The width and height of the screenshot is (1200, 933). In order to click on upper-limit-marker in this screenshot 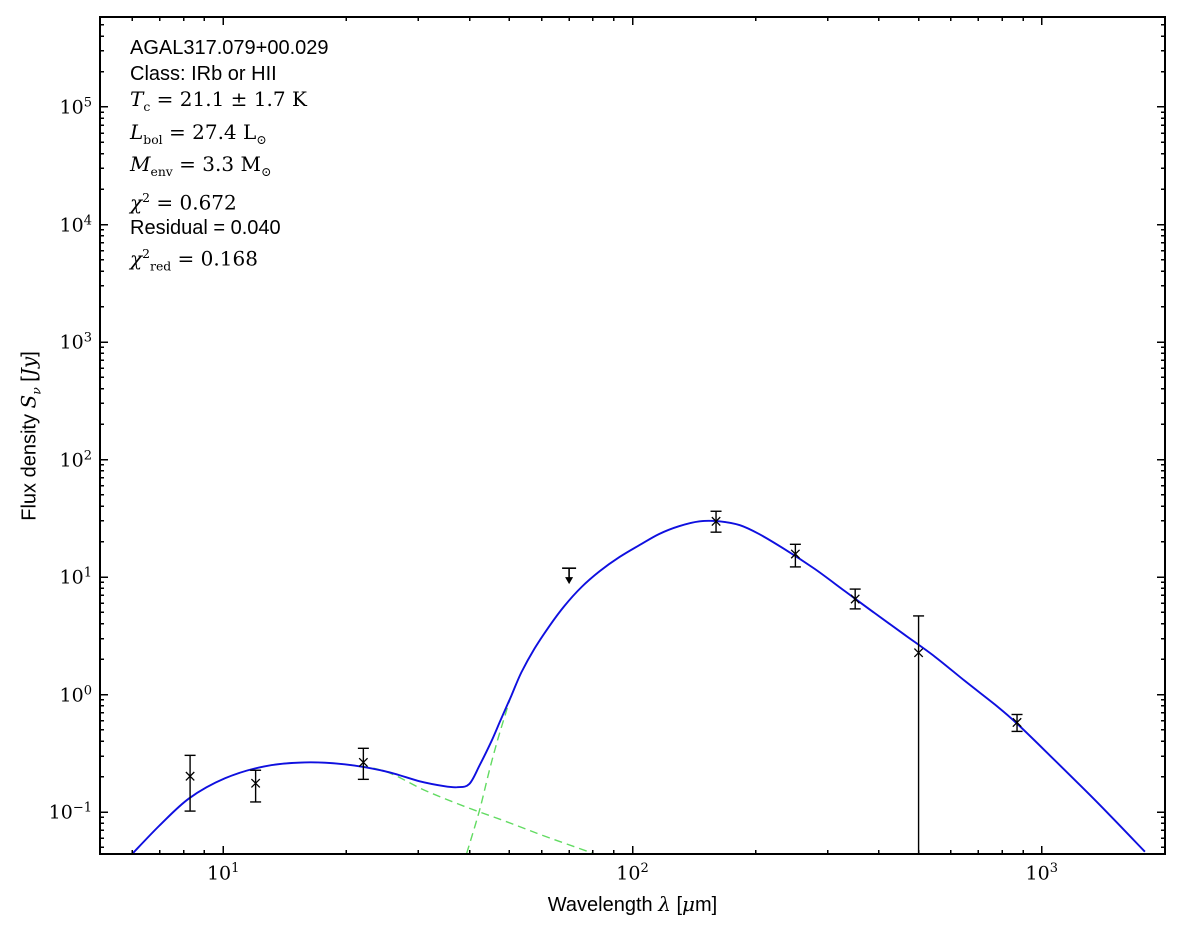, I will do `click(569, 576)`.